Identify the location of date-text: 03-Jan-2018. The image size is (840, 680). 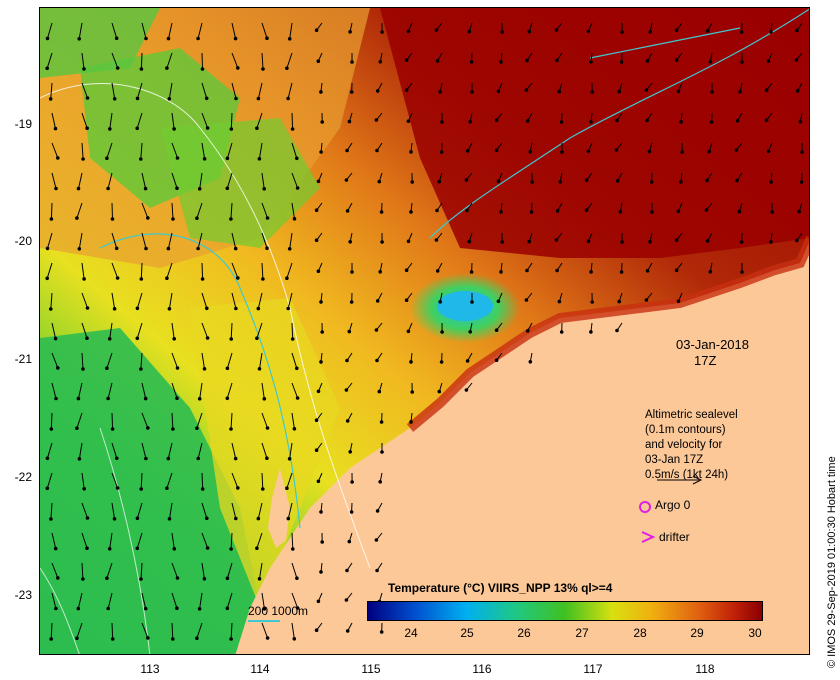
(712, 344).